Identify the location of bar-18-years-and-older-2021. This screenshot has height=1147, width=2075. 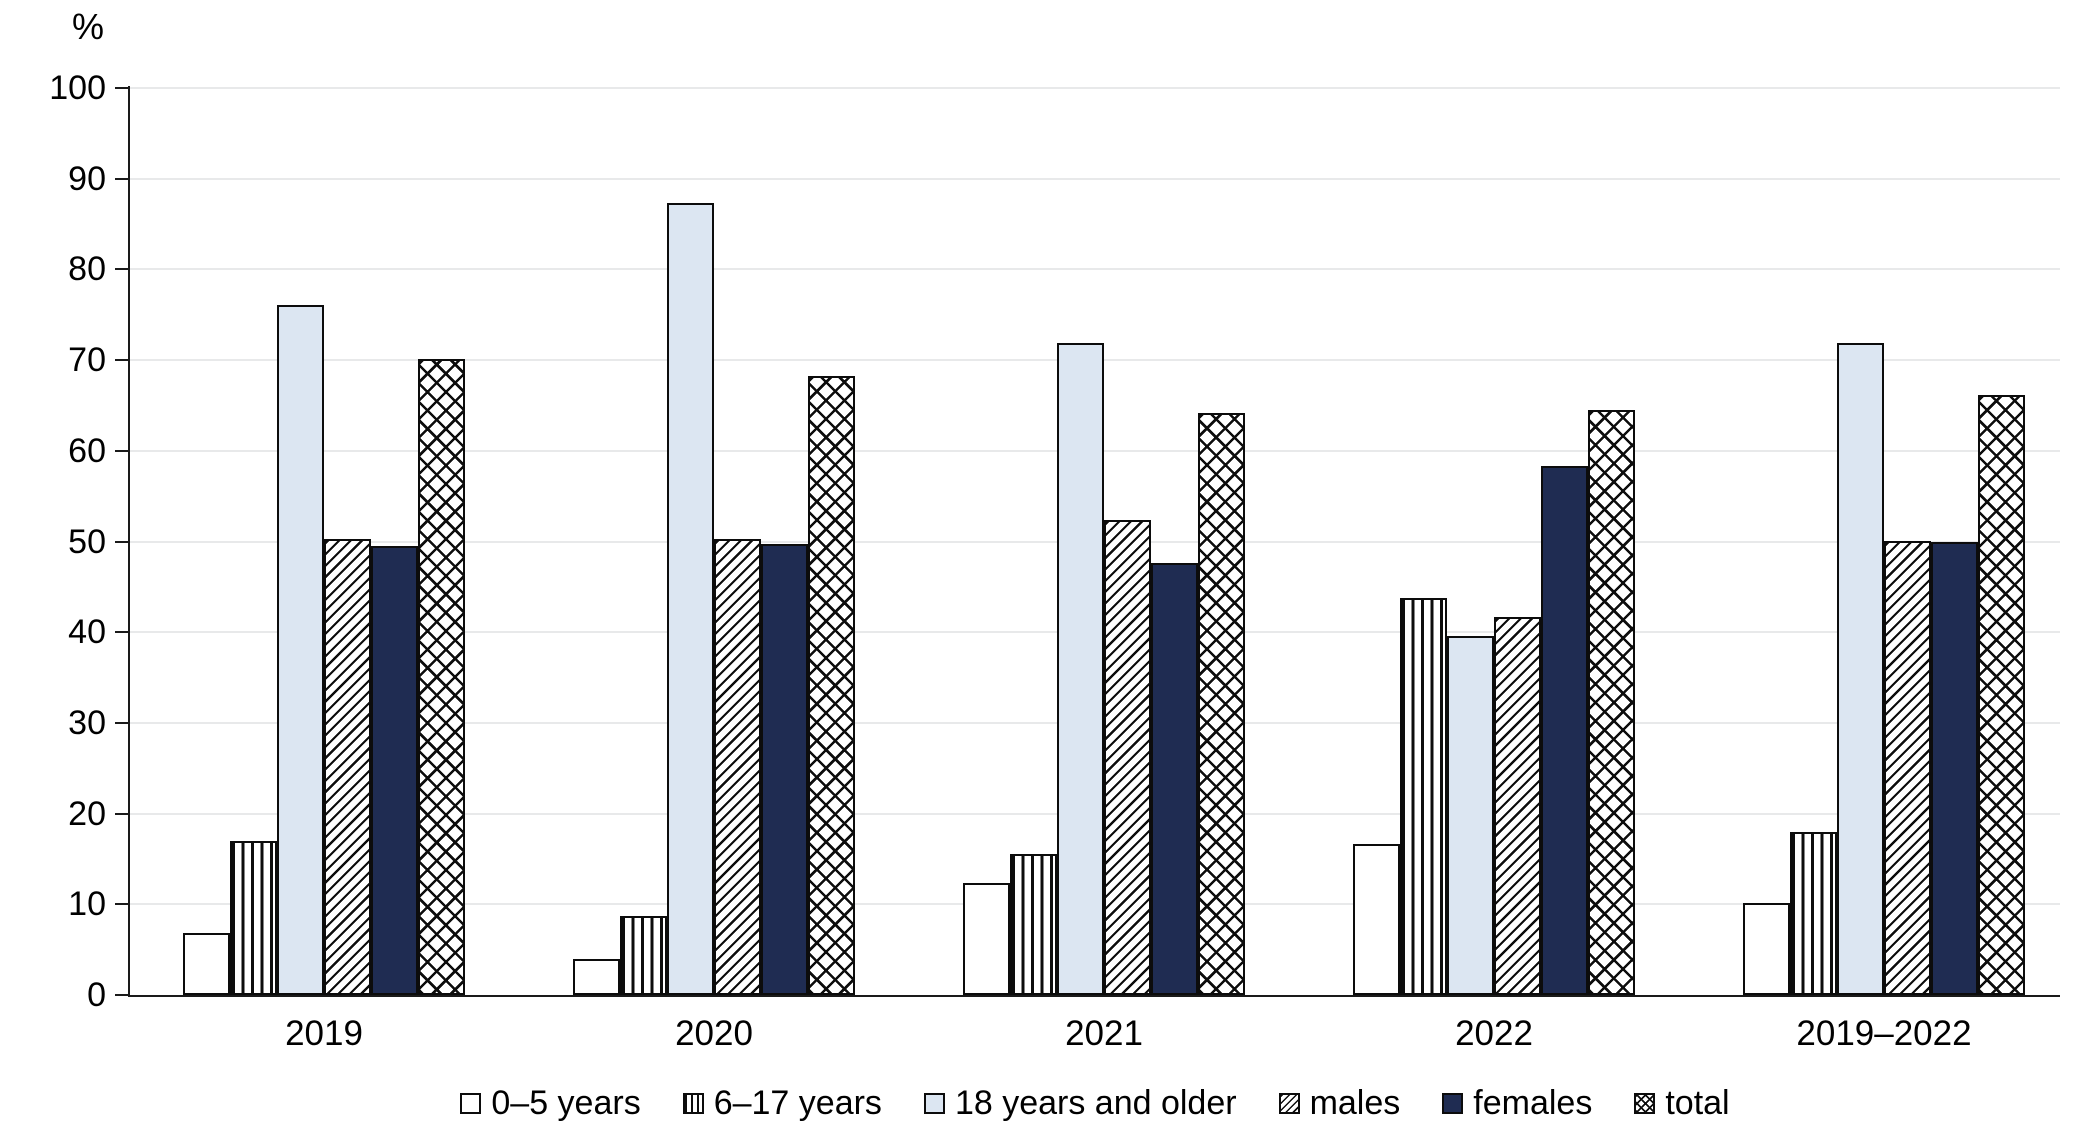
(1080, 668).